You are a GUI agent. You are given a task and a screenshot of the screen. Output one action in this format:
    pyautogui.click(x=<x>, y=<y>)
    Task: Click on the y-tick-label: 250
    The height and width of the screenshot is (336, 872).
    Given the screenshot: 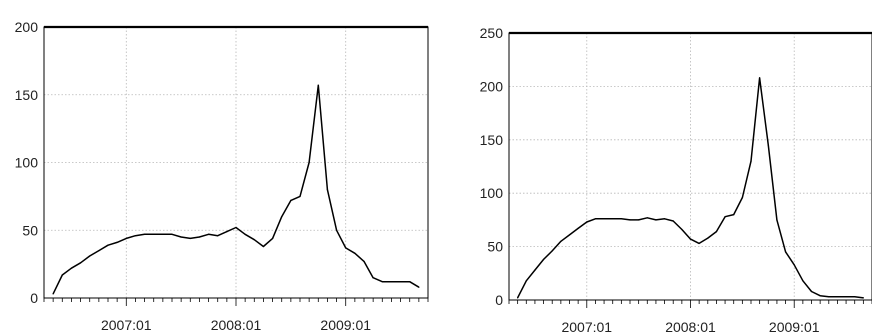 What is the action you would take?
    pyautogui.click(x=492, y=33)
    